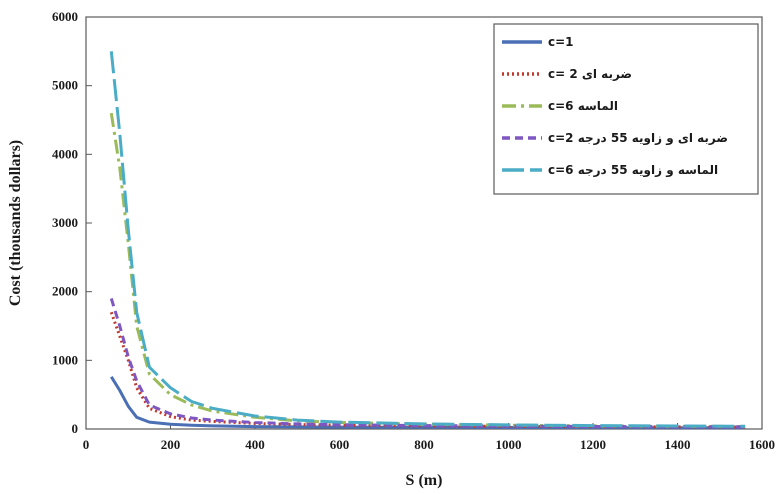  What do you see at coordinates (65, 16) in the screenshot?
I see `y-tick-label: 6000` at bounding box center [65, 16].